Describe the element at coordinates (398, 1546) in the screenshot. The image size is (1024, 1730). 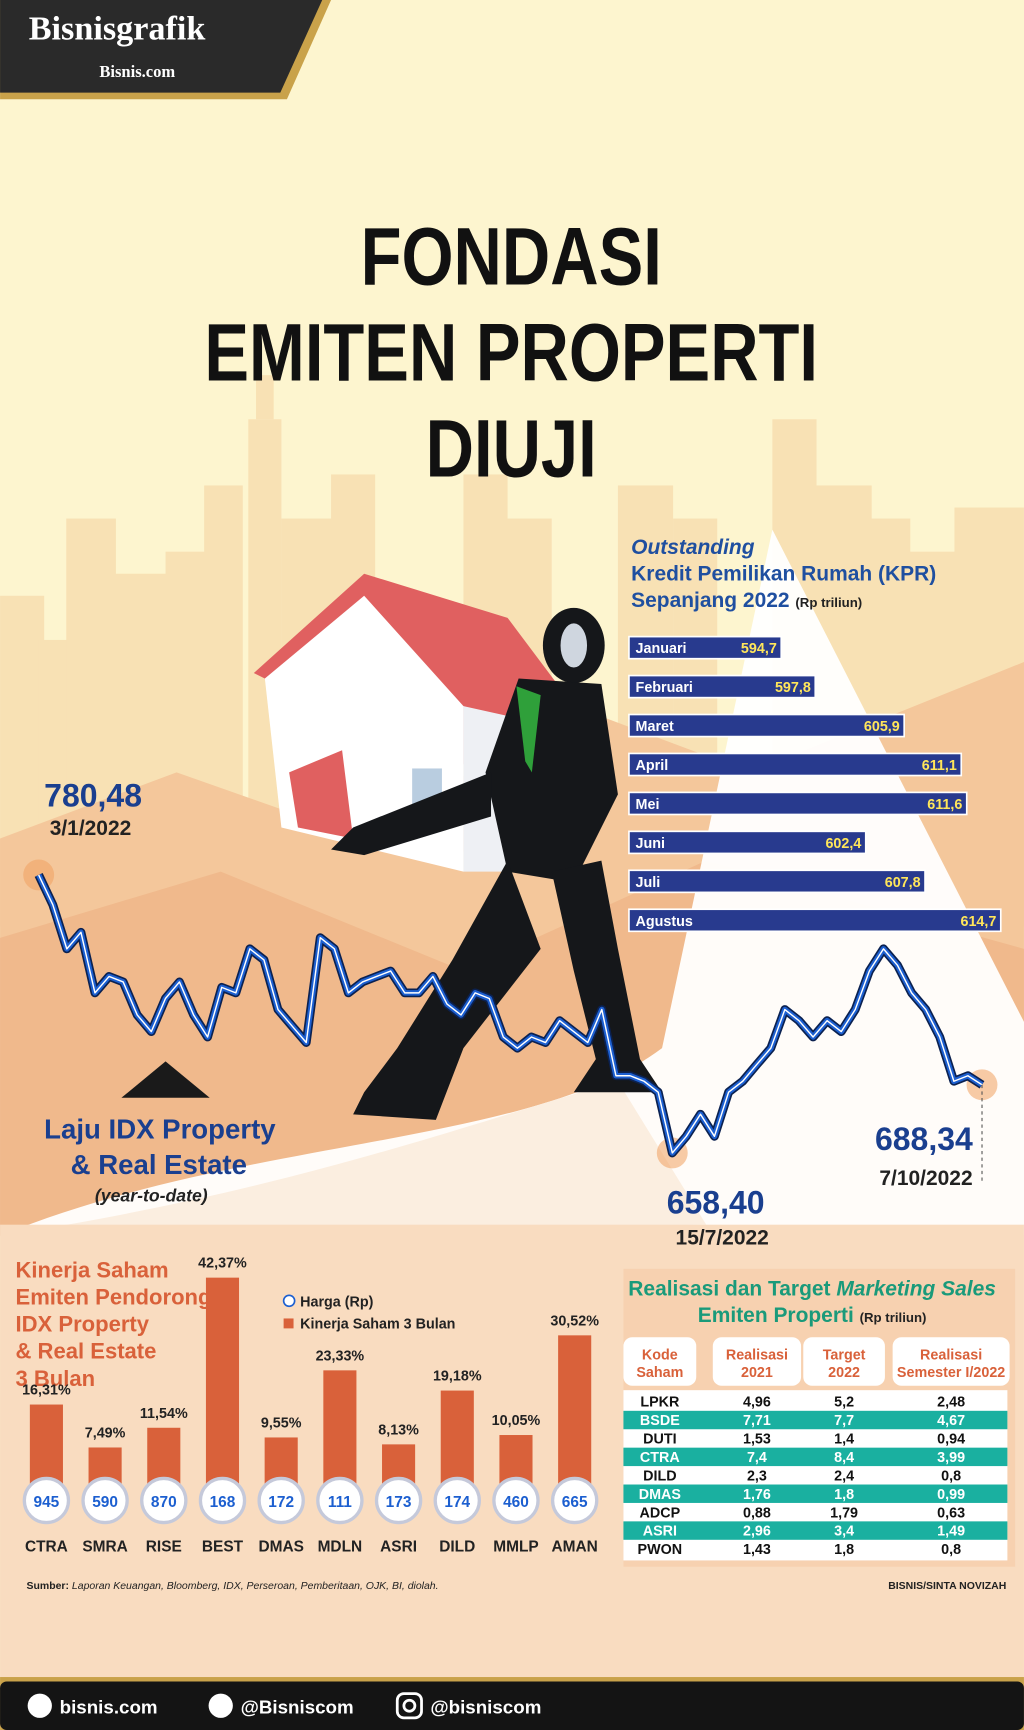
I see `category-label: ASRI` at that location.